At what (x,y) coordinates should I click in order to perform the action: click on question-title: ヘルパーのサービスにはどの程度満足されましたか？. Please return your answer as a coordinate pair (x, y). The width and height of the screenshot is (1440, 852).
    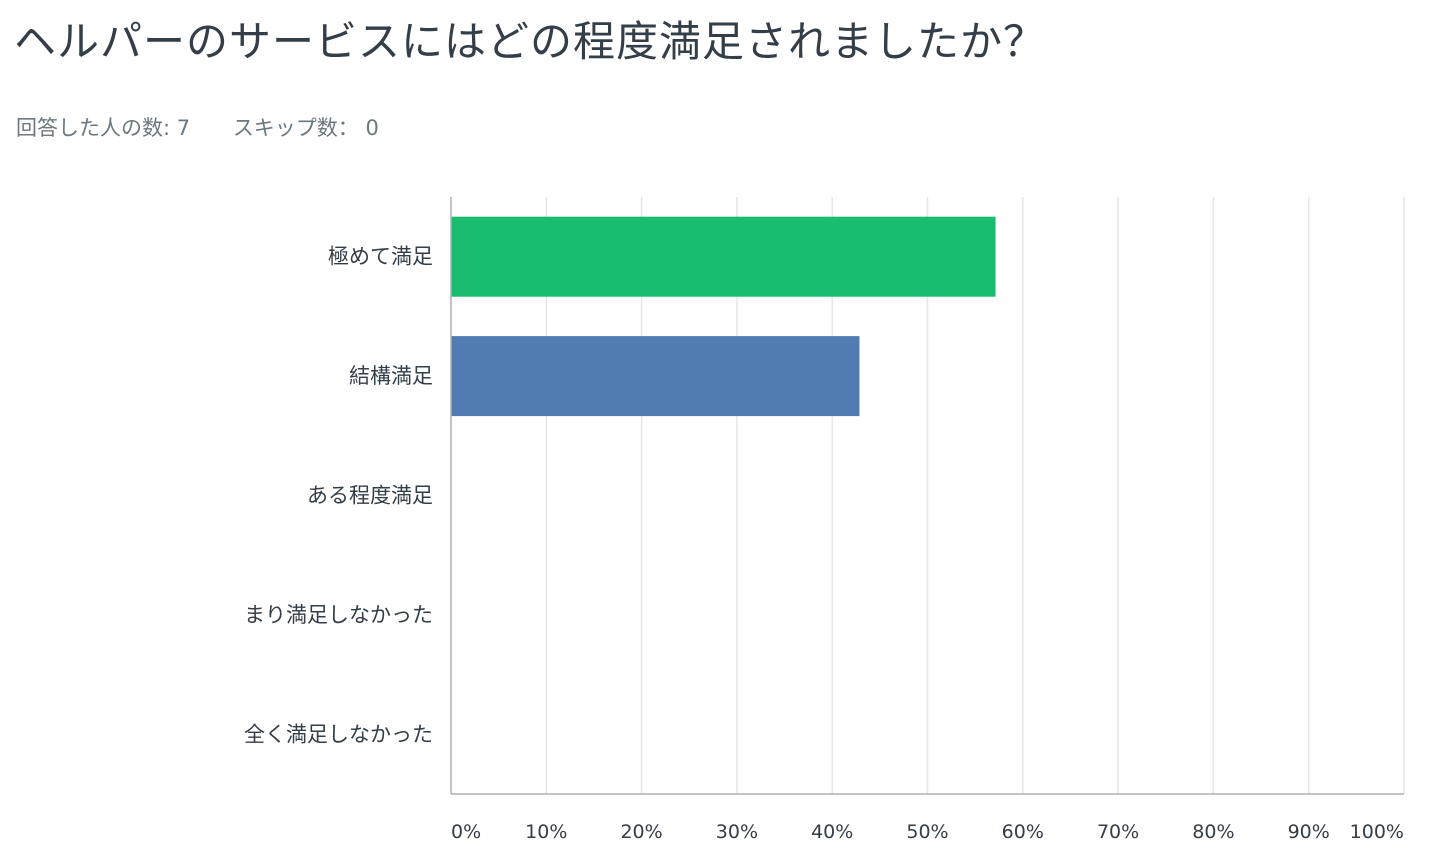
    Looking at the image, I should click on (530, 41).